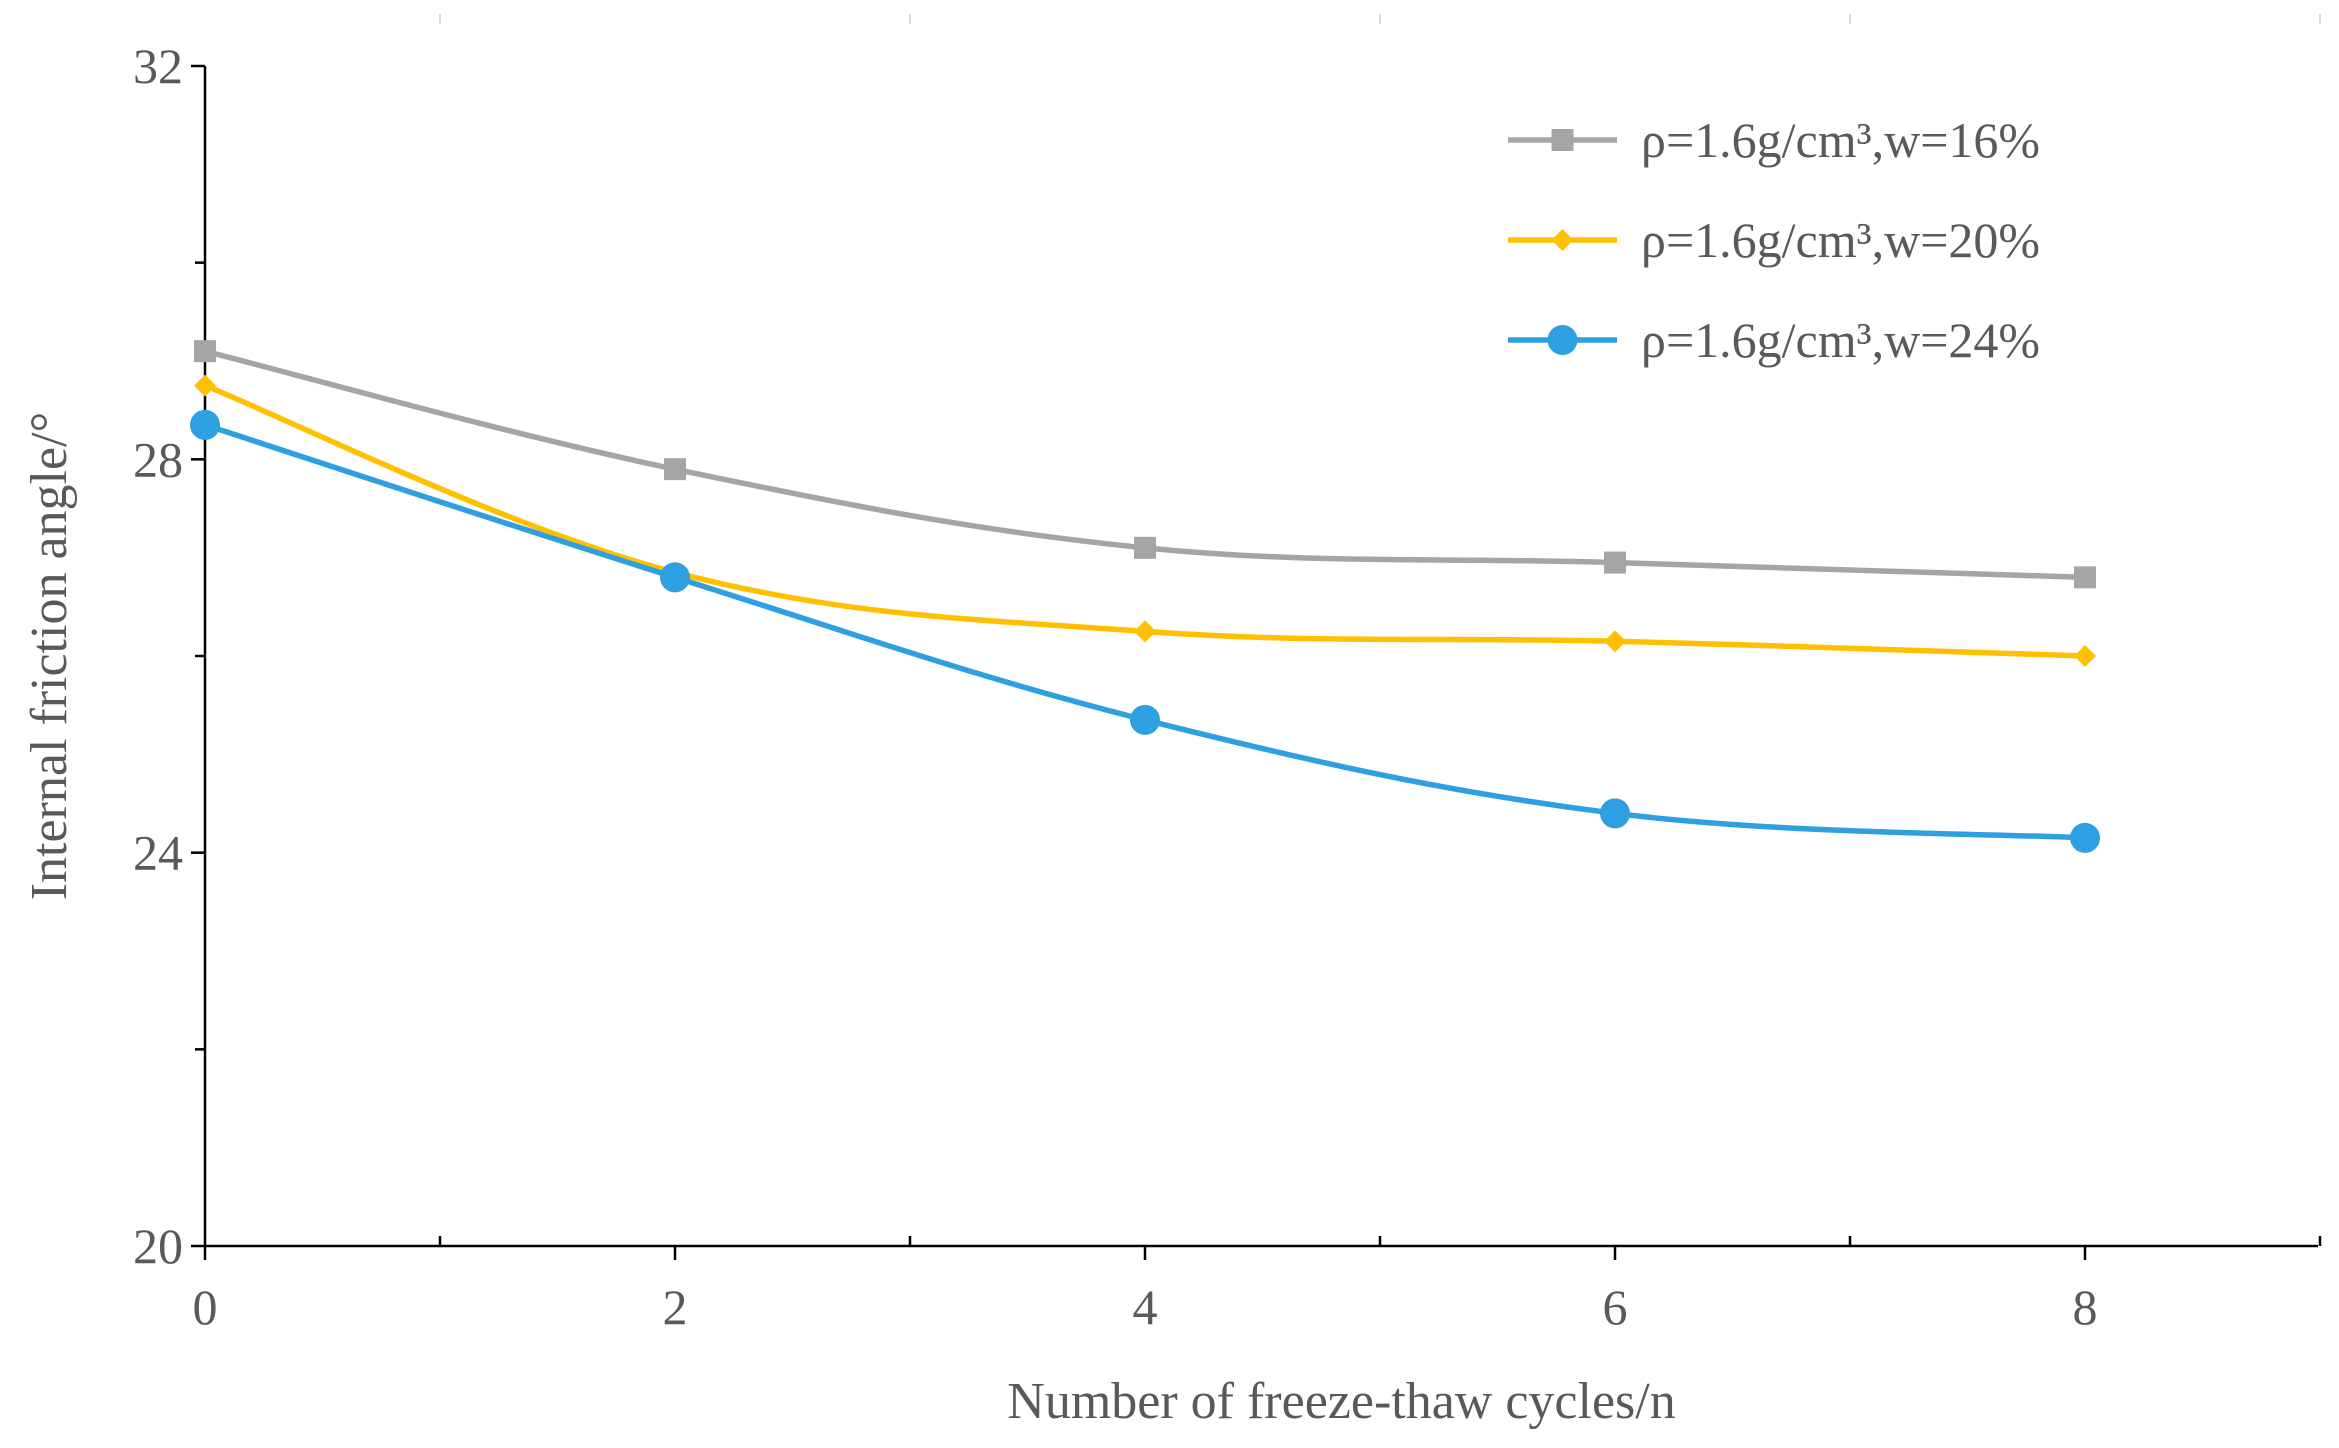 This screenshot has height=1448, width=2339. What do you see at coordinates (1840, 340) in the screenshot?
I see `legend-label: ρ=1.6g/cm³,w=24%` at bounding box center [1840, 340].